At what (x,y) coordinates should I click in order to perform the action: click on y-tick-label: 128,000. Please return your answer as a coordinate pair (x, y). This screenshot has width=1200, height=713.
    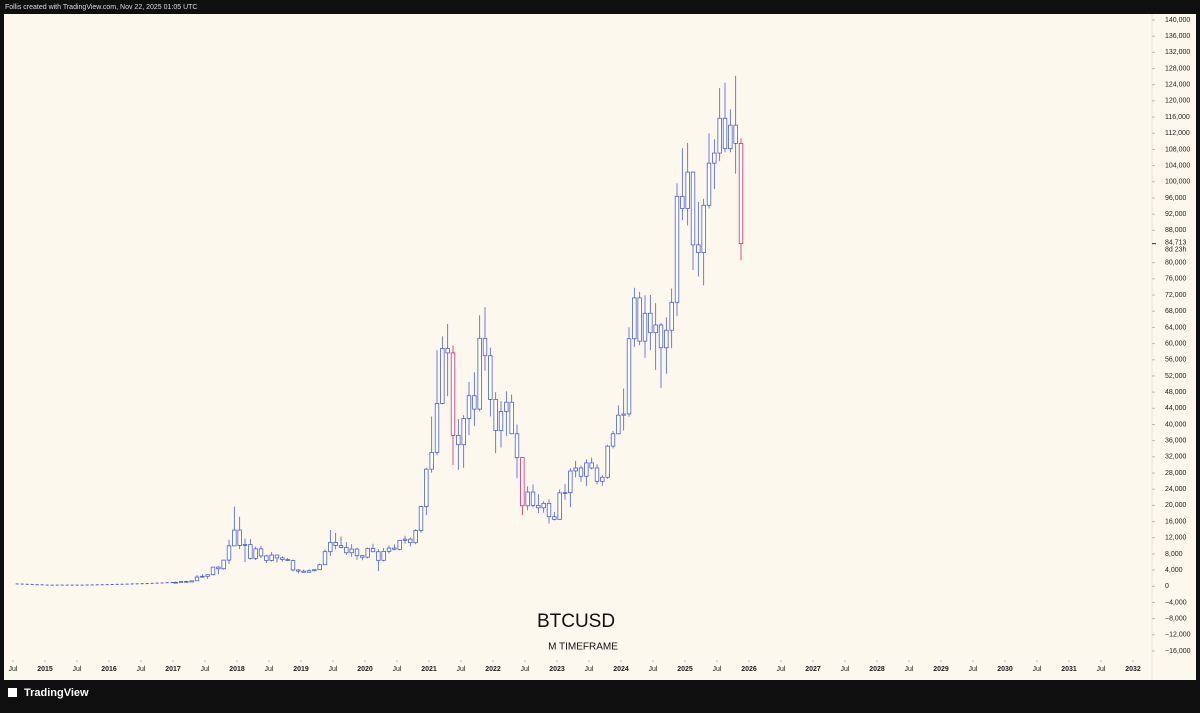
    Looking at the image, I should click on (1177, 68).